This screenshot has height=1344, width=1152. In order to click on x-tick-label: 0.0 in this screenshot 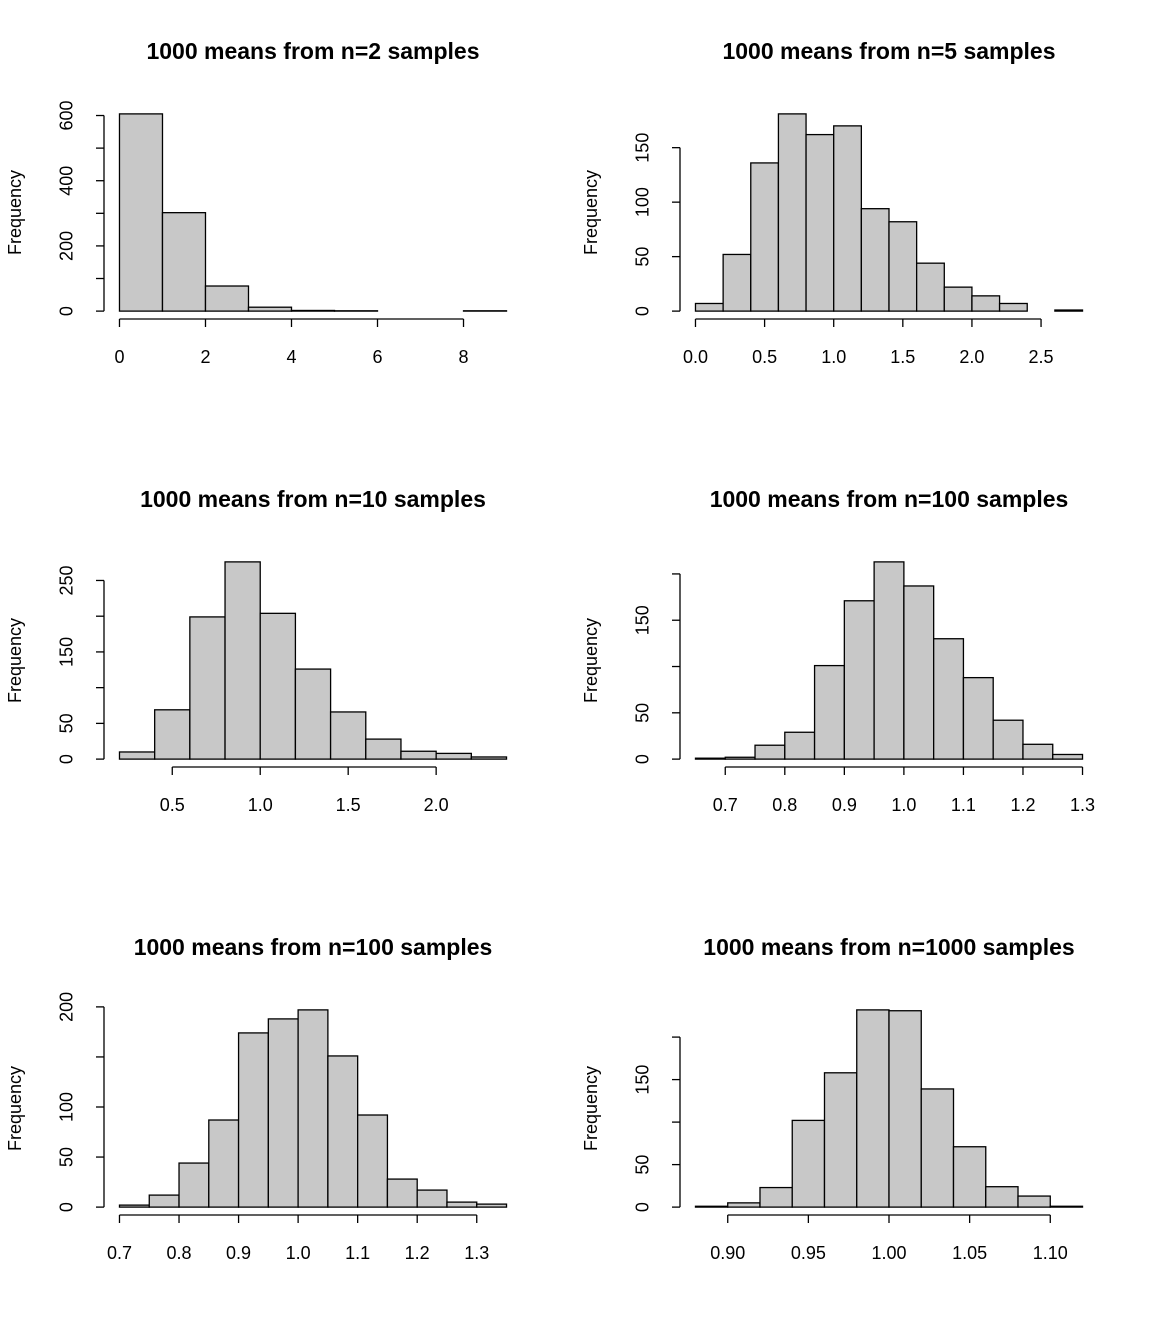, I will do `click(695, 357)`.